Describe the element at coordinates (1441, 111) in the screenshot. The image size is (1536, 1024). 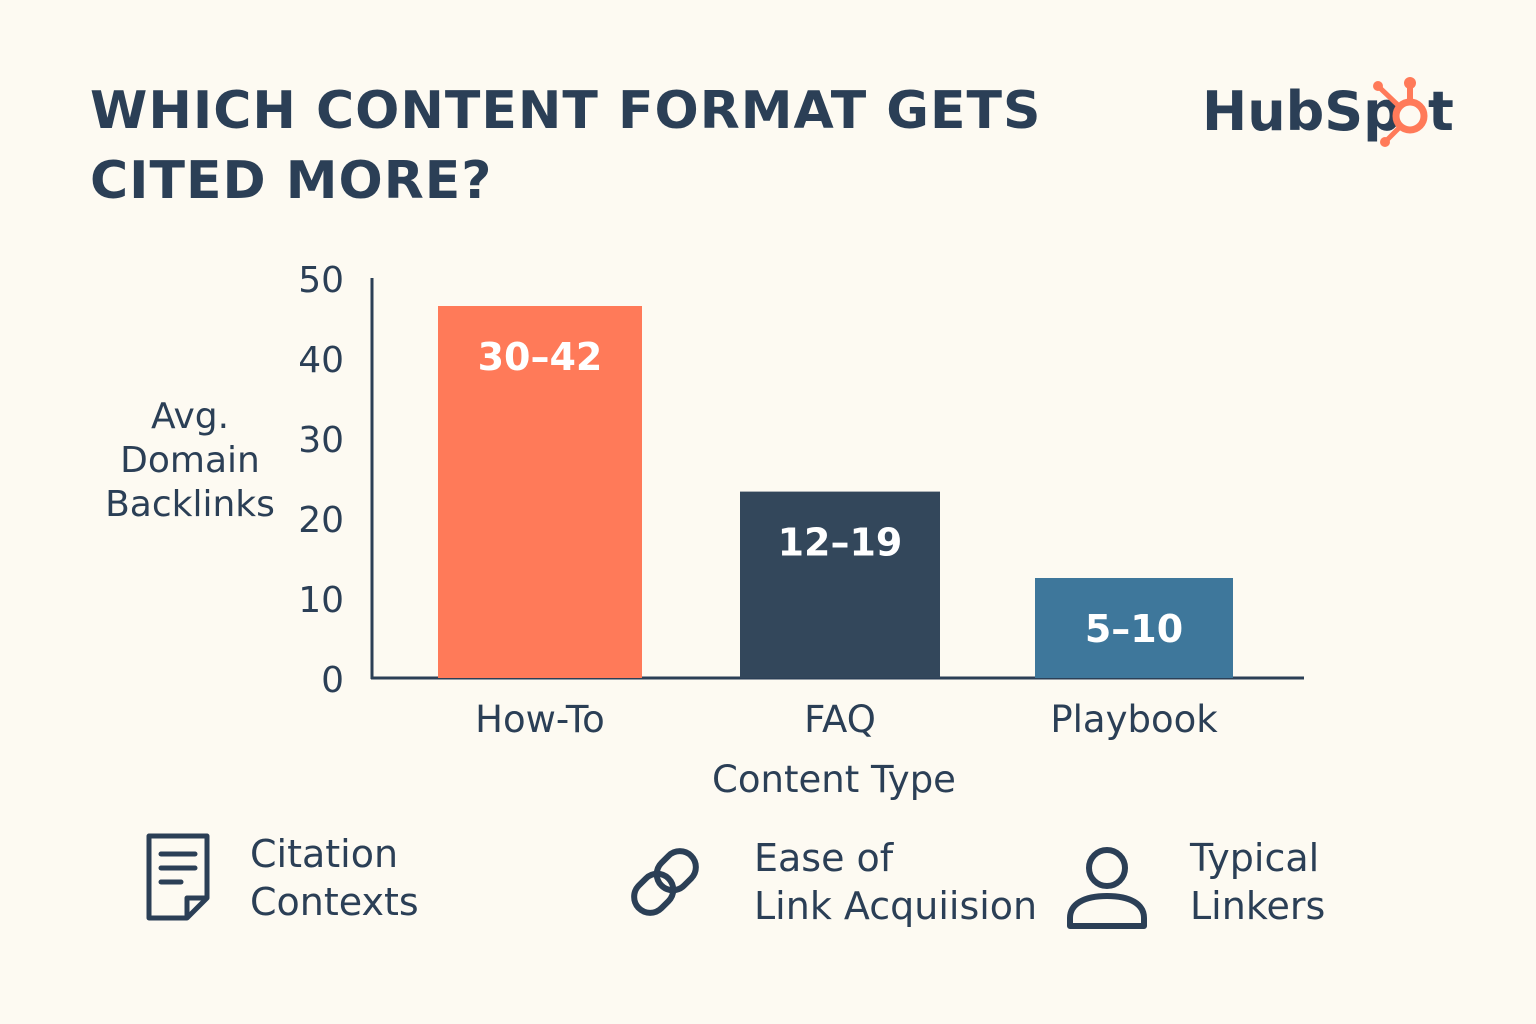
I see `logo-text-right: t` at that location.